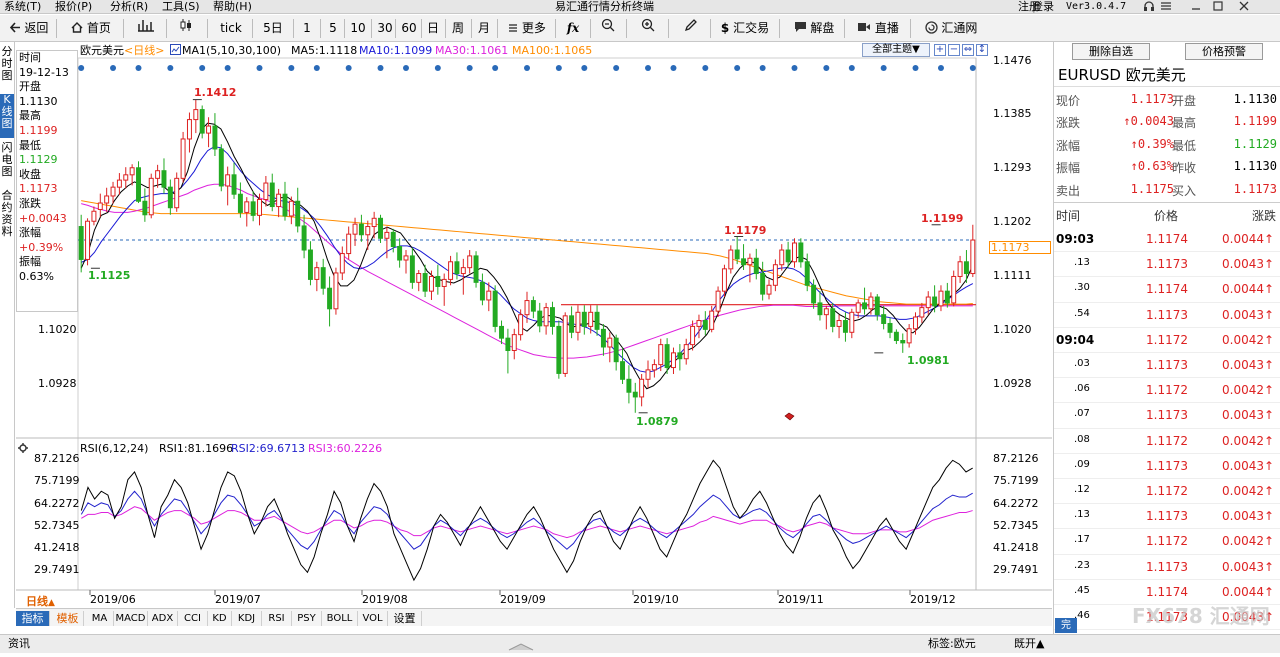 Image resolution: width=1280 pixels, height=657 pixels. Describe the element at coordinates (1082, 540) in the screenshot. I see `tick-time: .17` at that location.